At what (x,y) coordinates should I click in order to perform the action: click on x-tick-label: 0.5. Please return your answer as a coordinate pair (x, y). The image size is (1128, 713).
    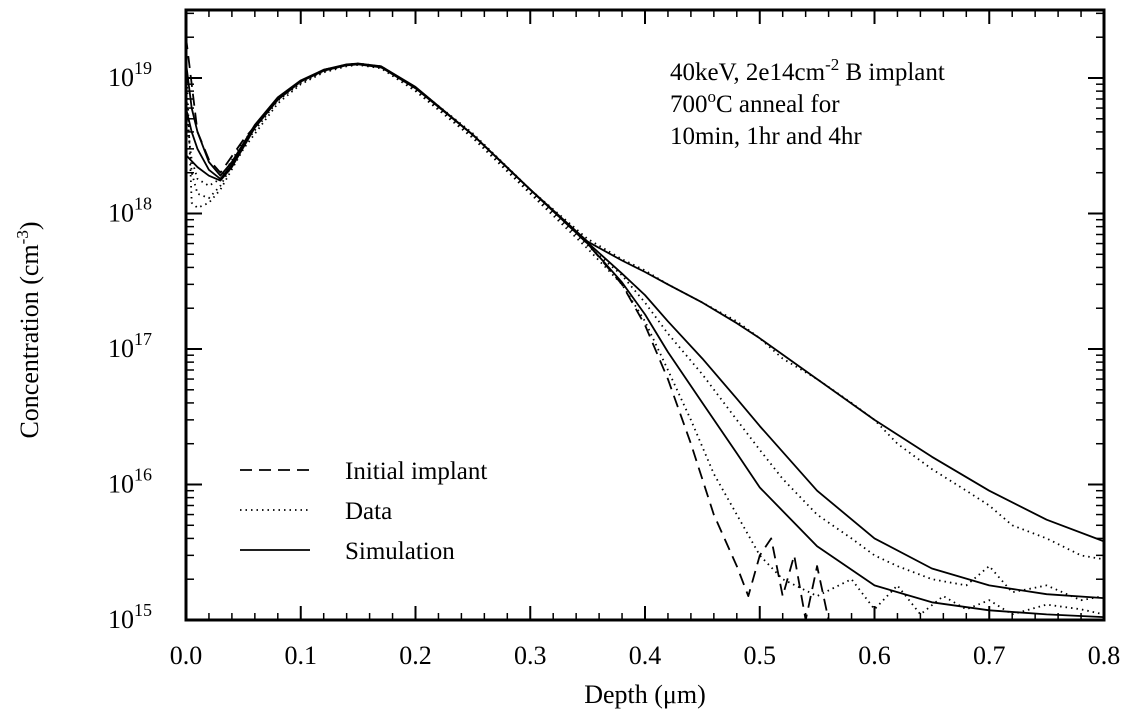
    Looking at the image, I should click on (760, 655).